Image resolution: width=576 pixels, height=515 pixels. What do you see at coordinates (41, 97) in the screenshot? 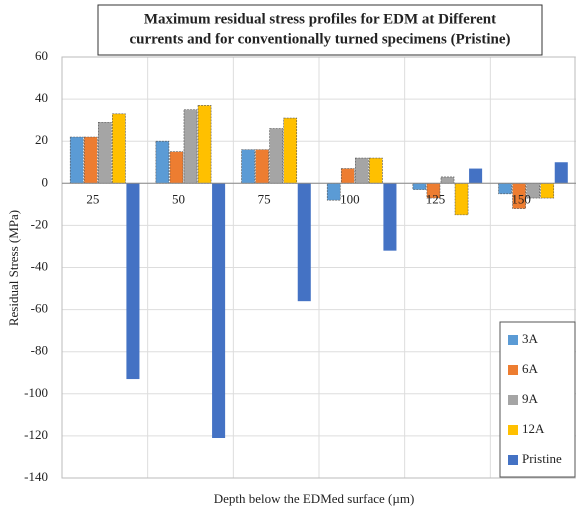
I see `y-tick-label: 40` at bounding box center [41, 97].